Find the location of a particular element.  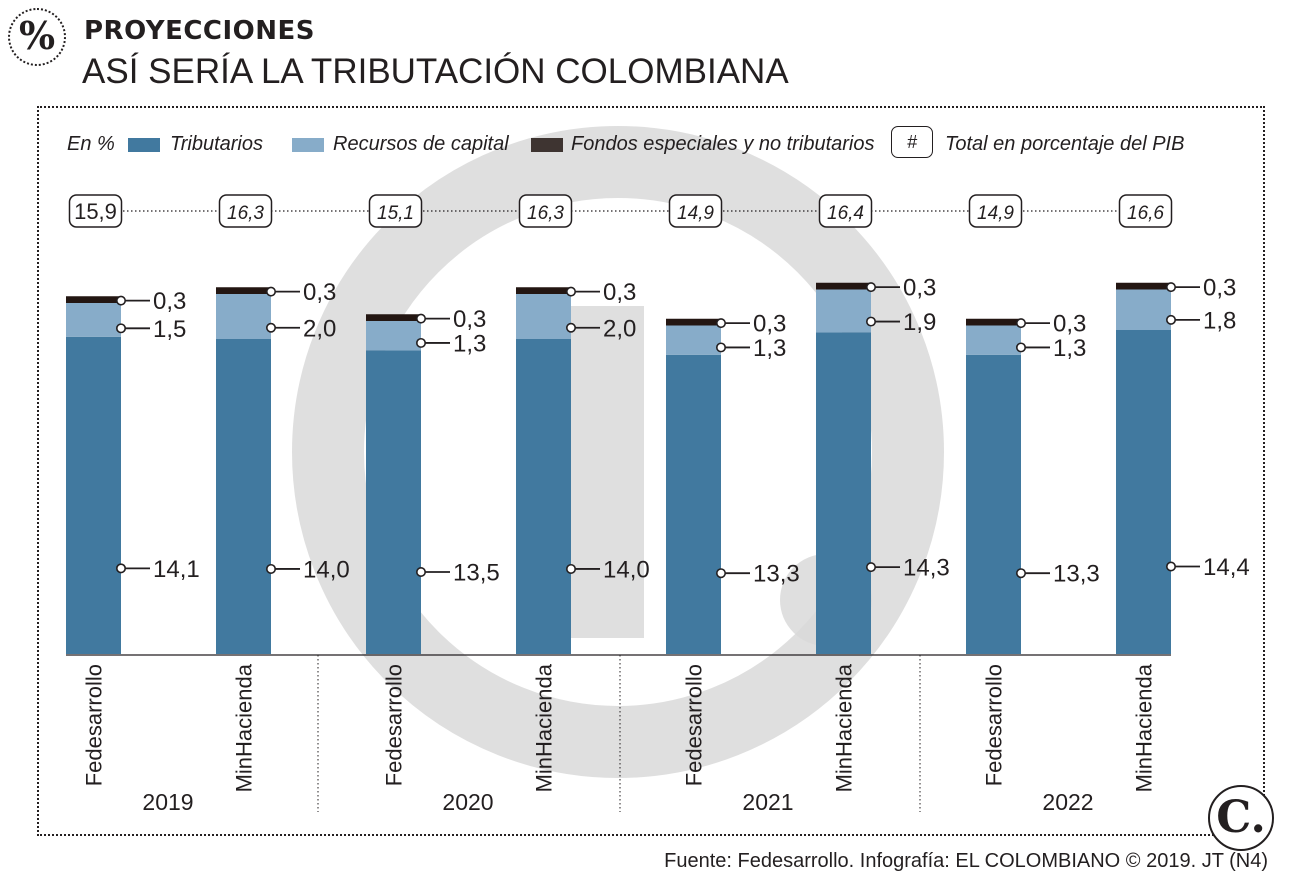

value-label-tributarios-5: 13,3 is located at coordinates (776, 574).